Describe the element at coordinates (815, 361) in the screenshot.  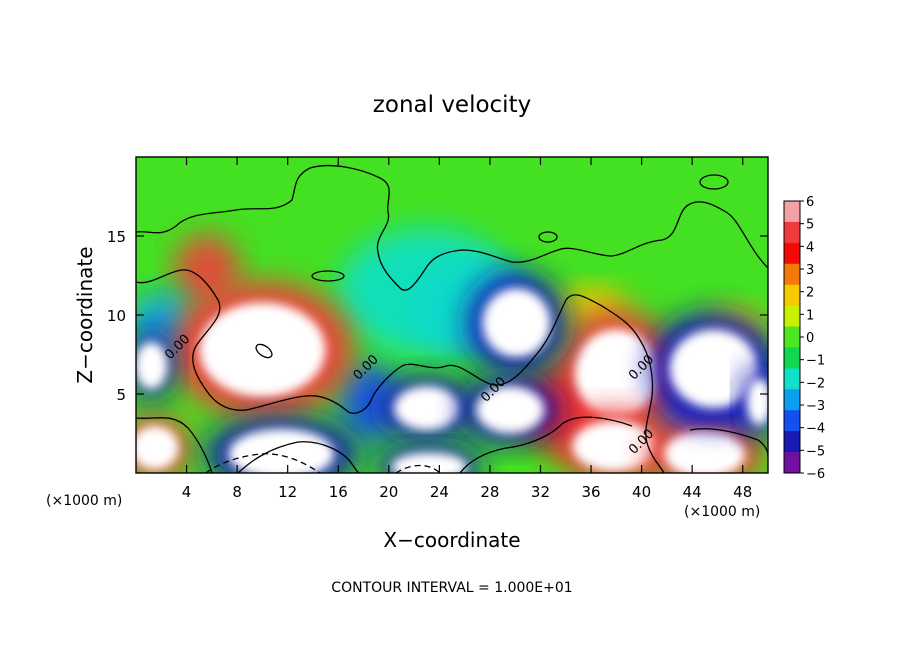
I see `colorbar-label-7: −1` at that location.